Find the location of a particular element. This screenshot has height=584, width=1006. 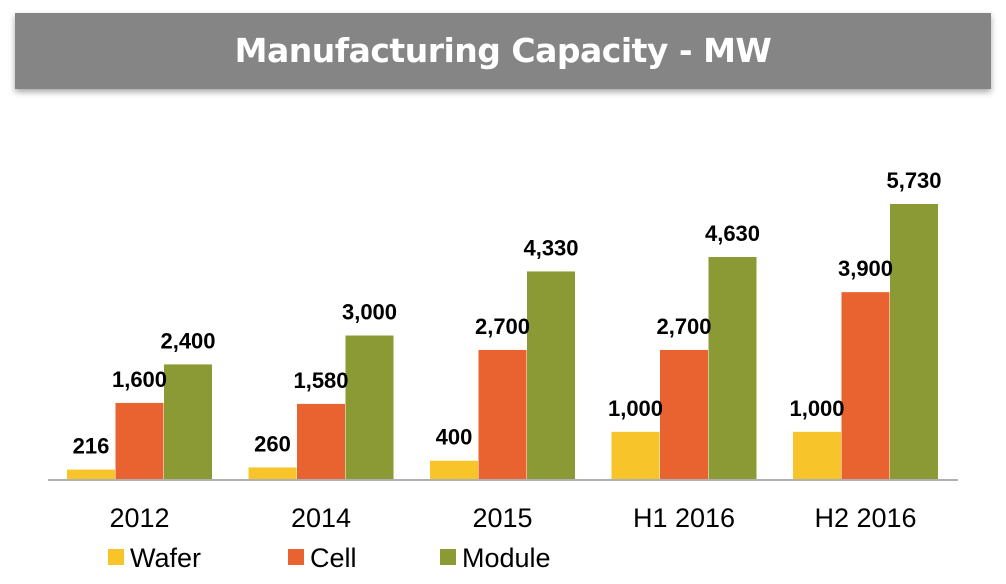

data-label-wafer-2014: 260 is located at coordinates (272, 443).